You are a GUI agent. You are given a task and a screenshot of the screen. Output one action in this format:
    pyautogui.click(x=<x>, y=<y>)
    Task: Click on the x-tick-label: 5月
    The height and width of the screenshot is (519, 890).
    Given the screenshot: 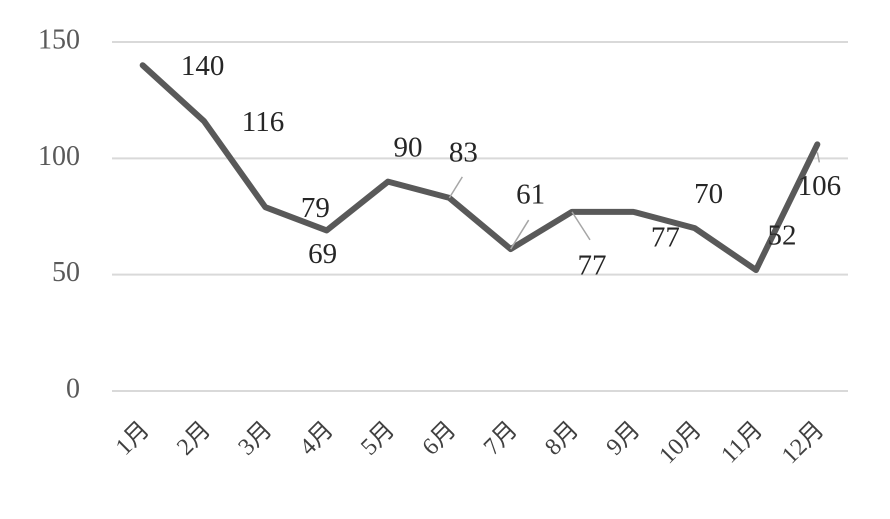 What is the action you would take?
    pyautogui.click(x=378, y=439)
    